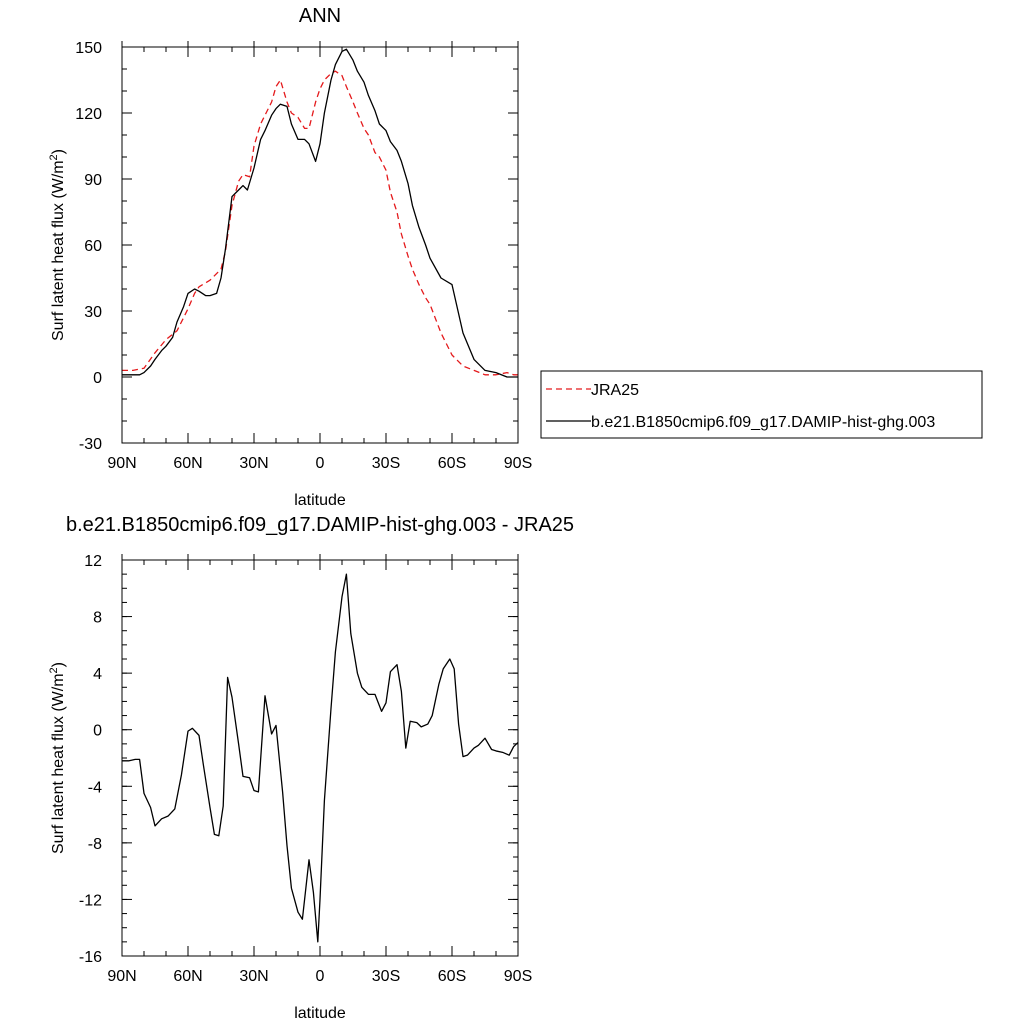 This screenshot has width=1024, height=1024. What do you see at coordinates (97, 618) in the screenshot?
I see `y-tick-label: 8` at bounding box center [97, 618].